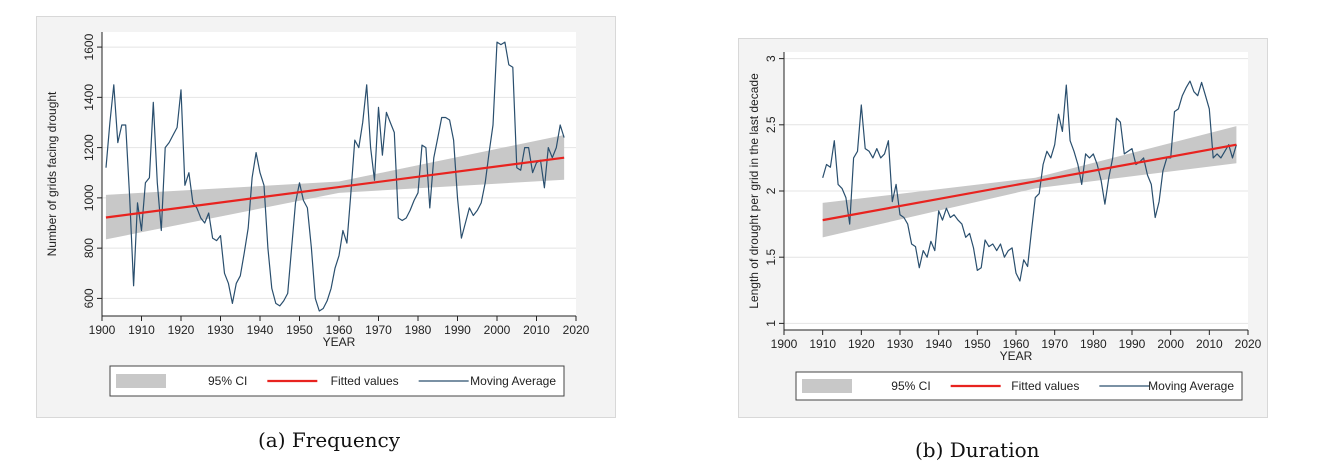 The height and width of the screenshot is (466, 1324). I want to click on y-tick-label: 1.5, so click(771, 257).